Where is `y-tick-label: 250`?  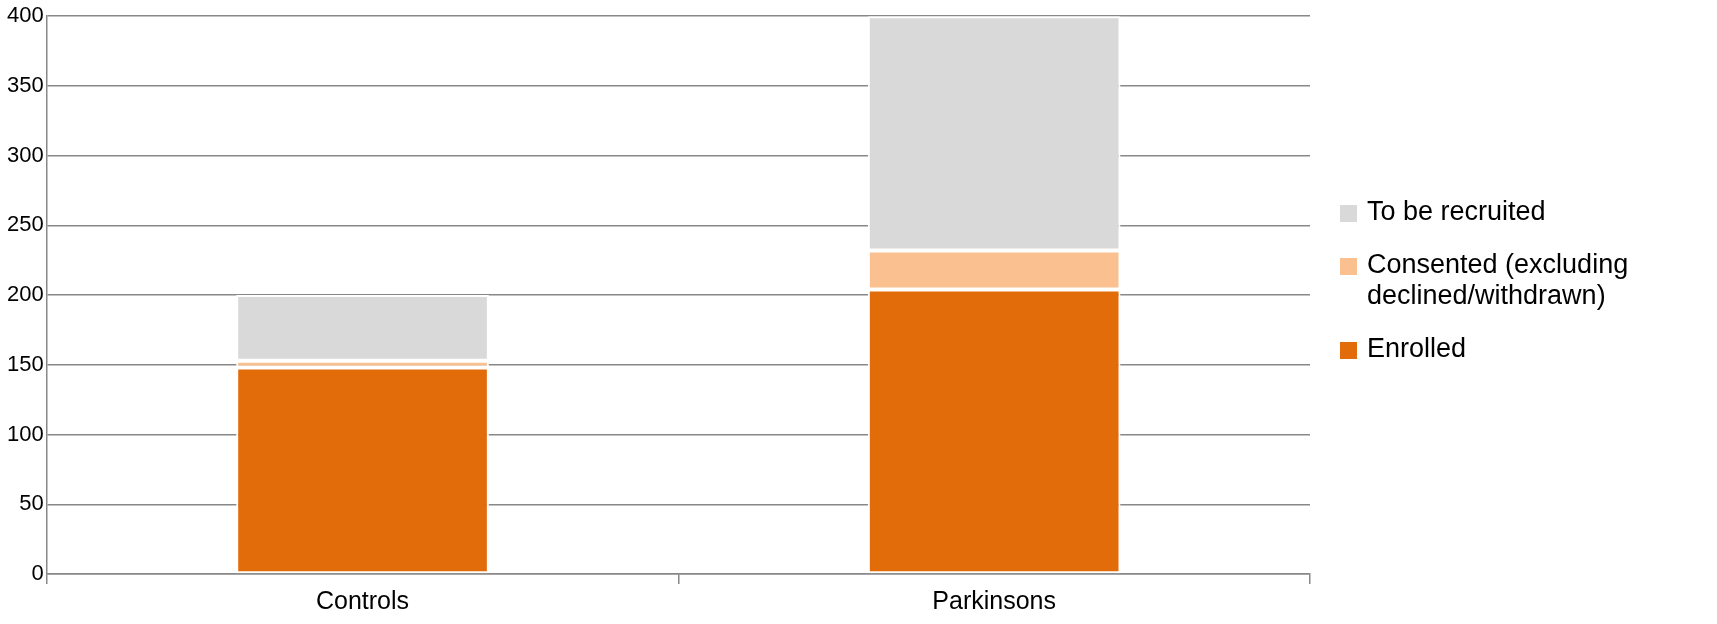 y-tick-label: 250 is located at coordinates (25, 224).